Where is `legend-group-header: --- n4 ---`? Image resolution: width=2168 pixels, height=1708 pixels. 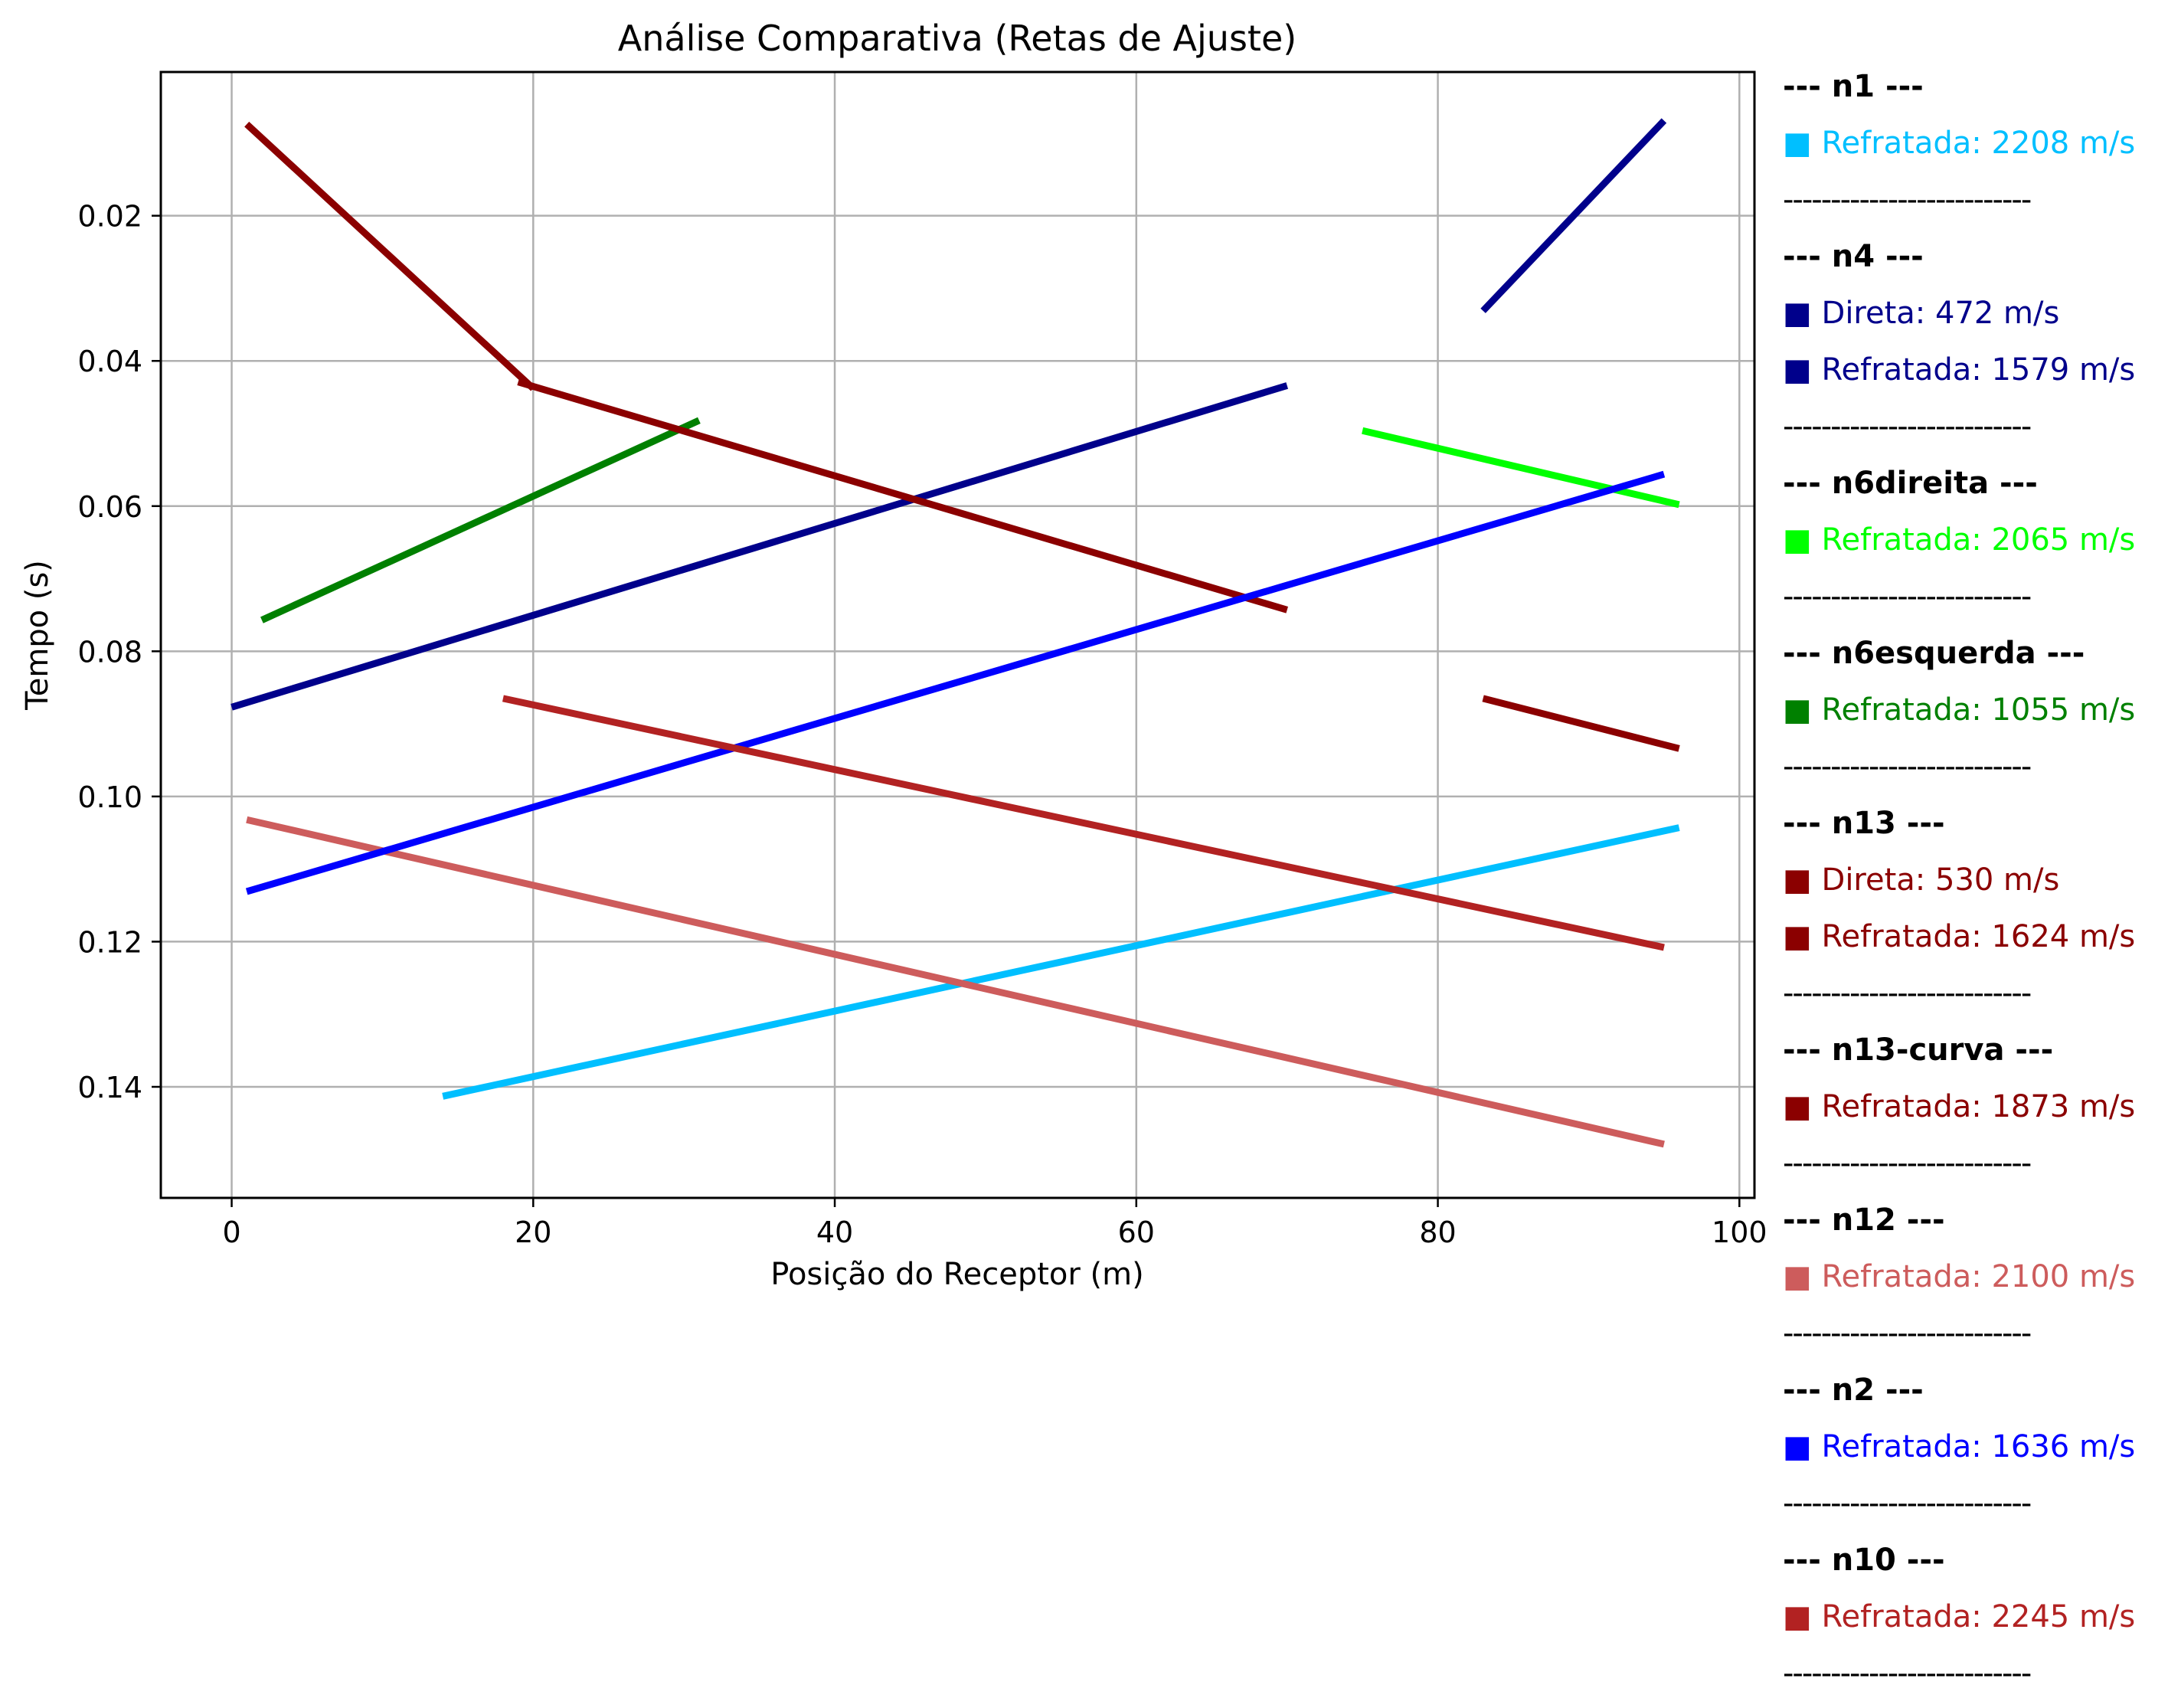 legend-group-header: --- n4 --- is located at coordinates (1853, 256).